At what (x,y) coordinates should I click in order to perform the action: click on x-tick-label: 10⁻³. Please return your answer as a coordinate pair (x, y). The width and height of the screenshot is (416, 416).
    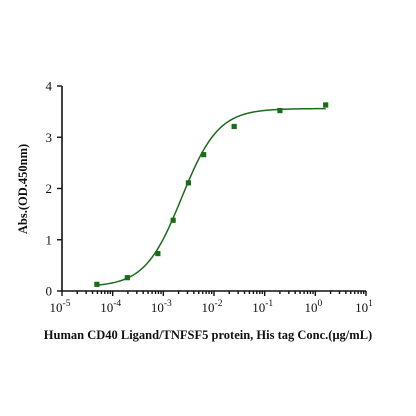
    Looking at the image, I should click on (161, 307).